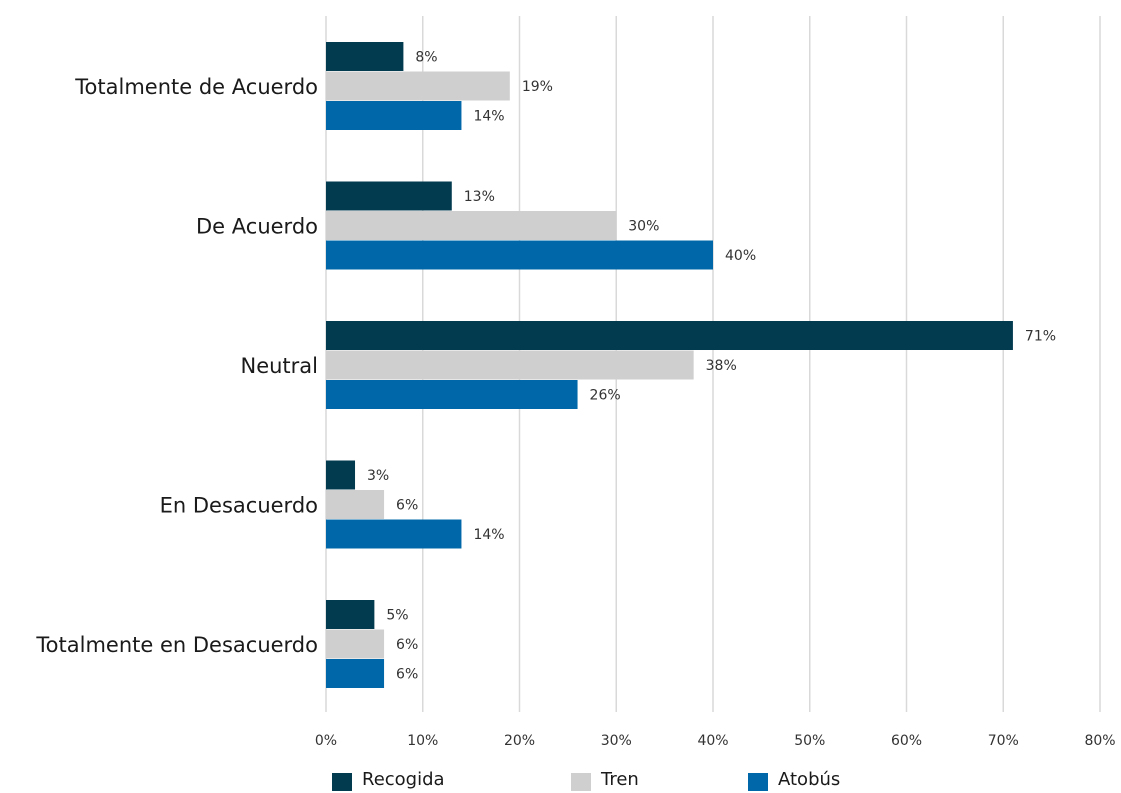 Image resolution: width=1121 pixels, height=793 pixels. I want to click on bar-tren-totalmente-en-desacuerdo, so click(355, 644).